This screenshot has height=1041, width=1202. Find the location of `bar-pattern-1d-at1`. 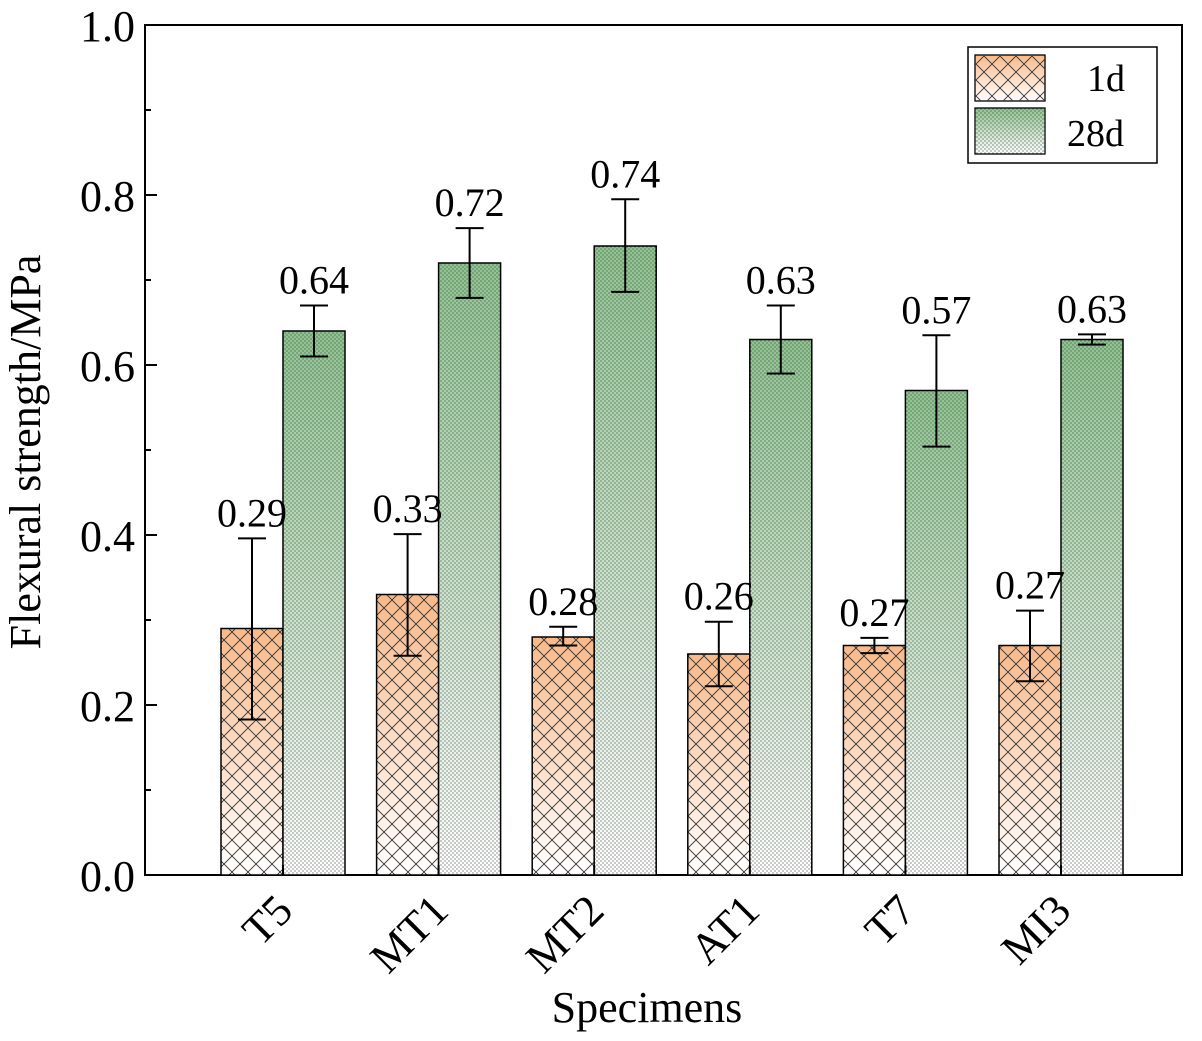

bar-pattern-1d-at1 is located at coordinates (719, 764).